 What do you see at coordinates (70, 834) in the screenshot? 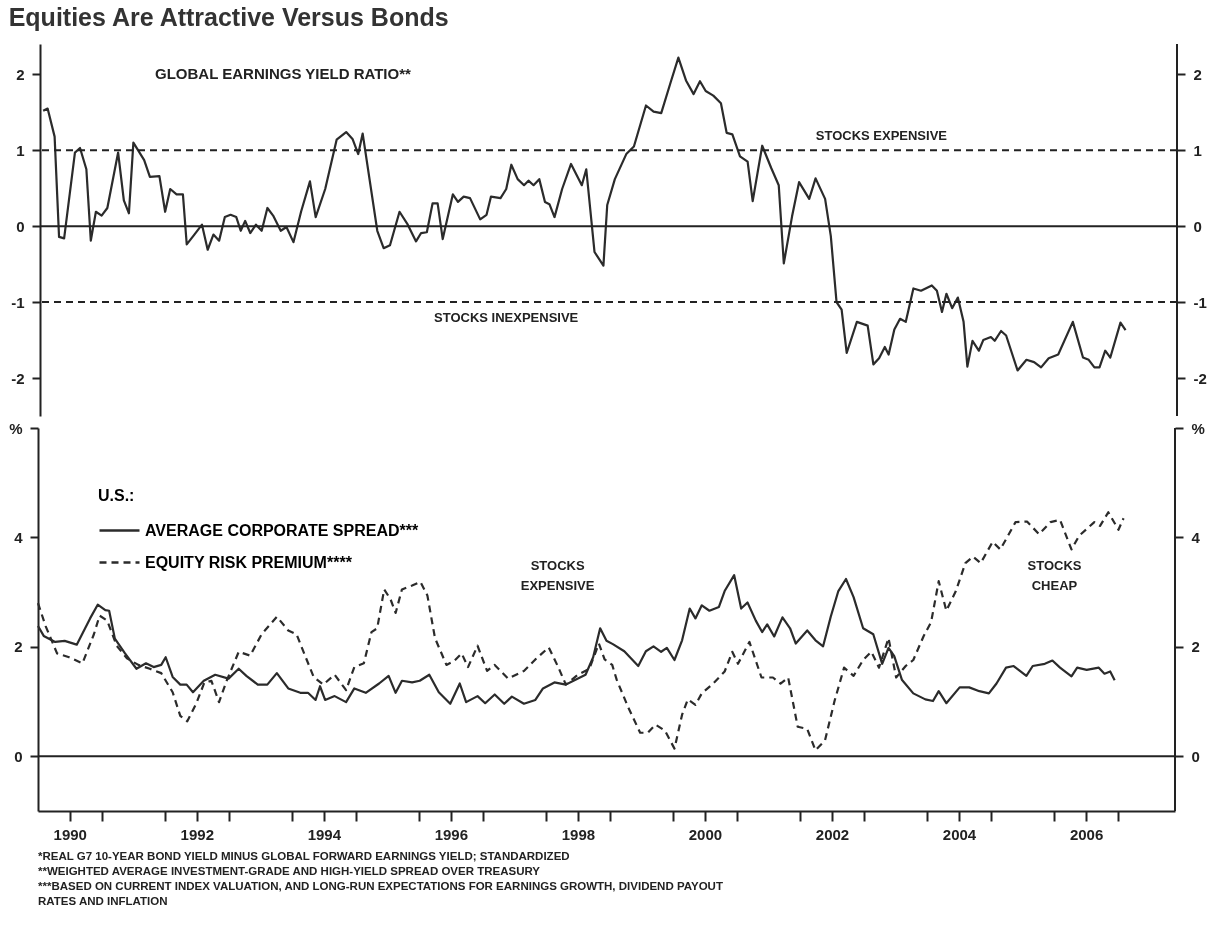
I see `x-tick-label: 1990` at bounding box center [70, 834].